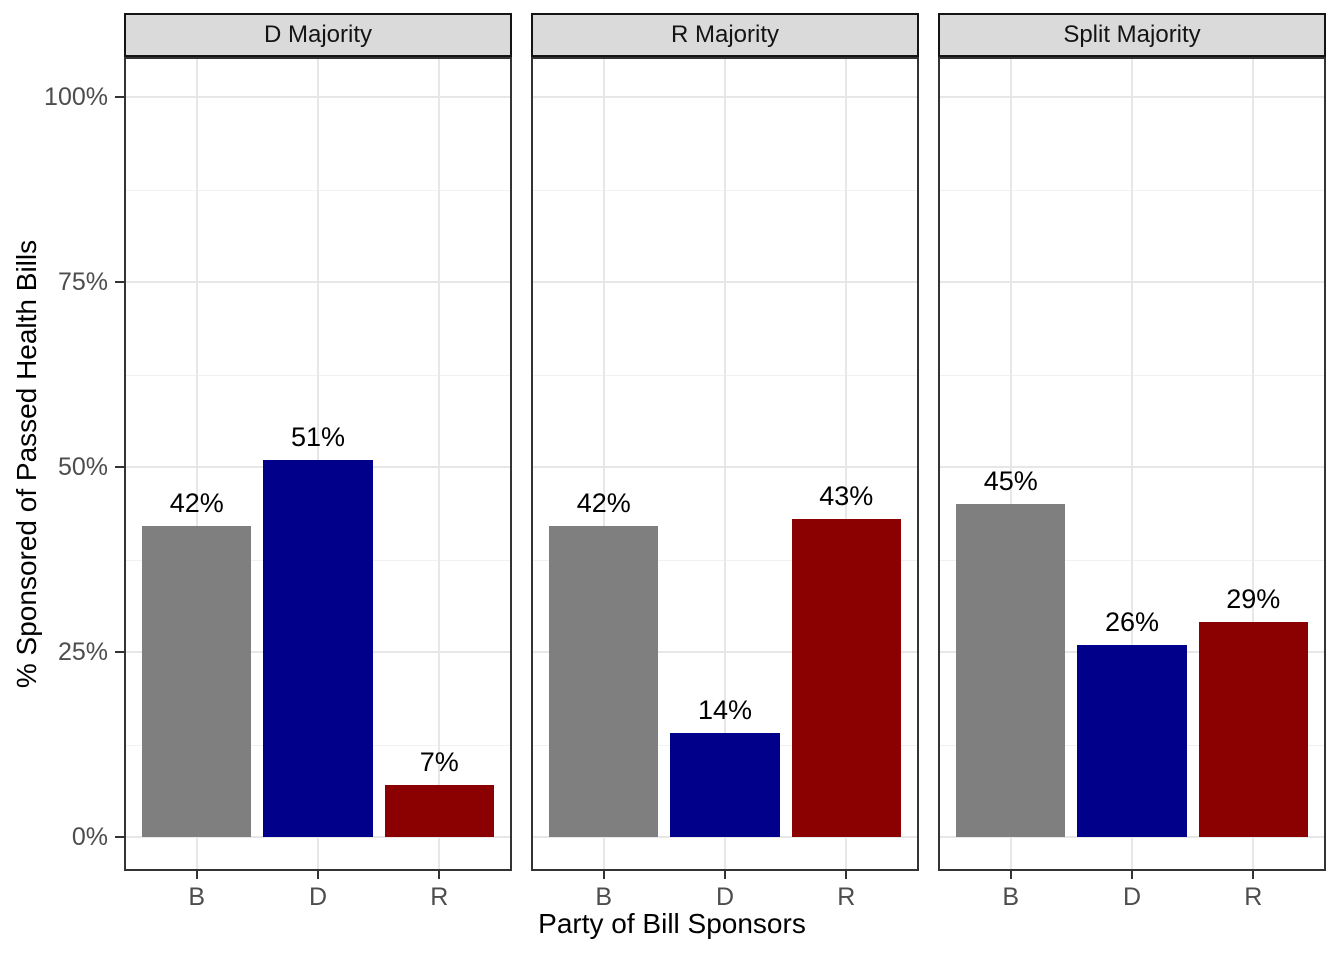  What do you see at coordinates (318, 436) in the screenshot?
I see `bar-value-label: 51%` at bounding box center [318, 436].